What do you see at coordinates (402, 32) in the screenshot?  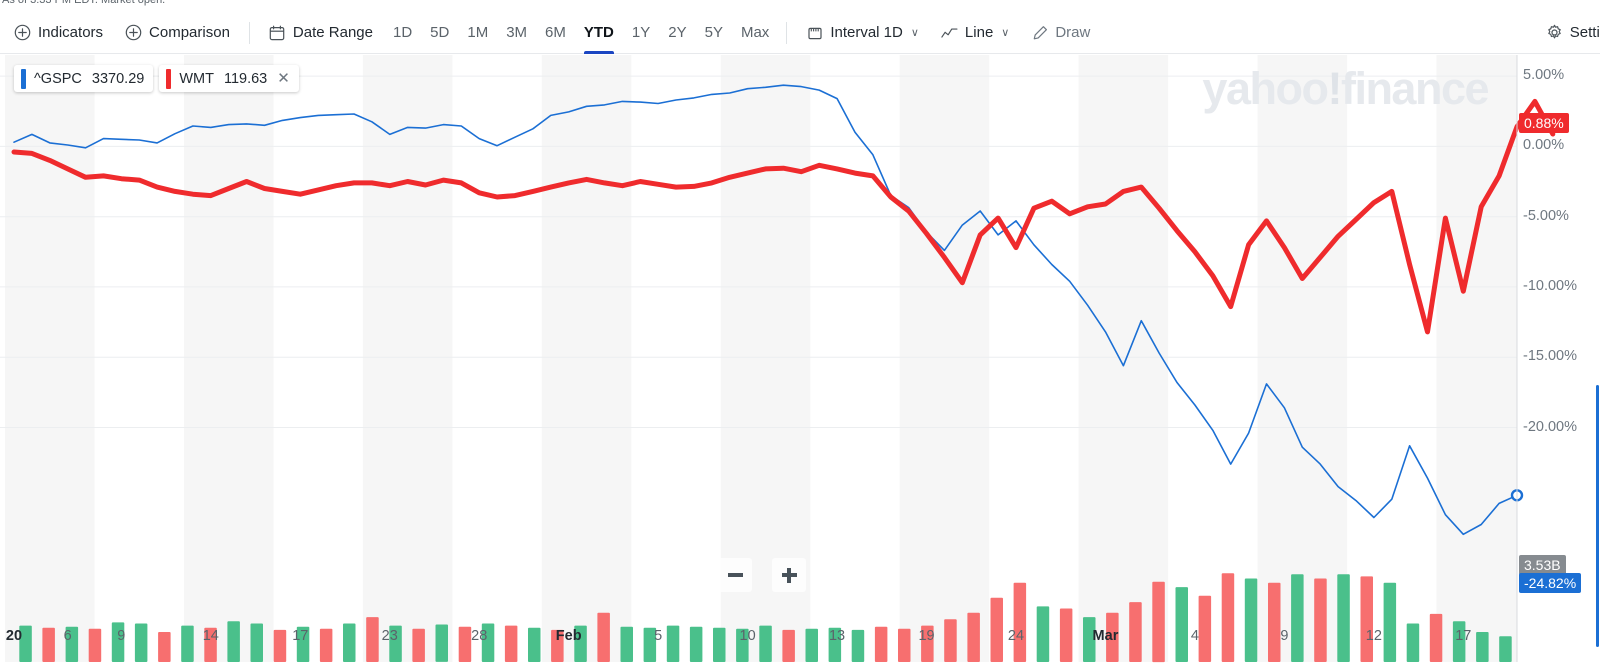 I see `range-1d: 1D` at bounding box center [402, 32].